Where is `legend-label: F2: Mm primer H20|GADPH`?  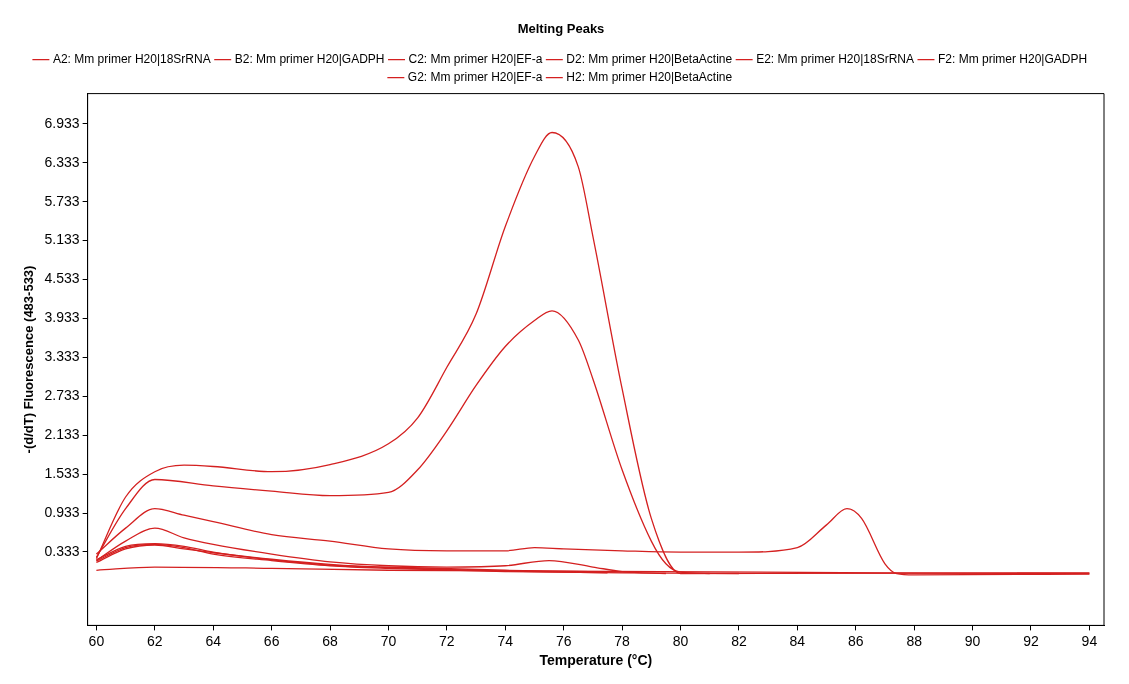 legend-label: F2: Mm primer H20|GADPH is located at coordinates (1012, 58).